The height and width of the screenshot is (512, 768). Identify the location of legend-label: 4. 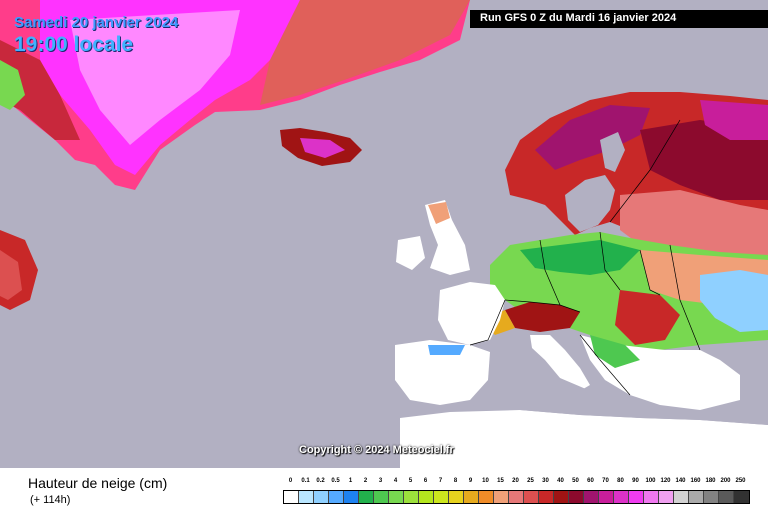
(395, 481).